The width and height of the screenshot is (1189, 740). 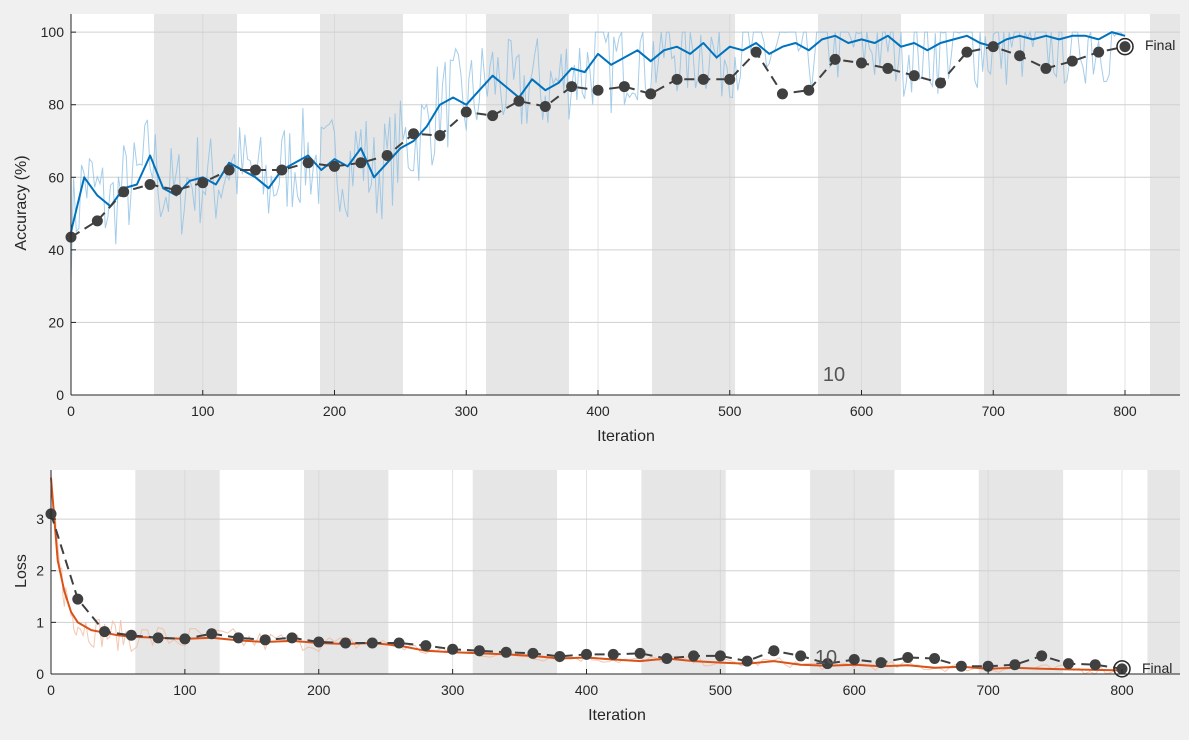 What do you see at coordinates (71, 411) in the screenshot?
I see `acc-x-tick-label: 0` at bounding box center [71, 411].